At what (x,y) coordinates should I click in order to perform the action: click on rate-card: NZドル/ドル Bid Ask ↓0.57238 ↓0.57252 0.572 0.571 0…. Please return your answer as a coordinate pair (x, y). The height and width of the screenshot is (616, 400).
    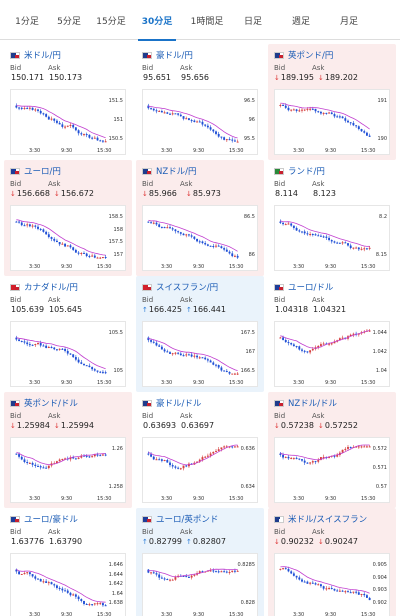
    Looking at the image, I should click on (332, 450).